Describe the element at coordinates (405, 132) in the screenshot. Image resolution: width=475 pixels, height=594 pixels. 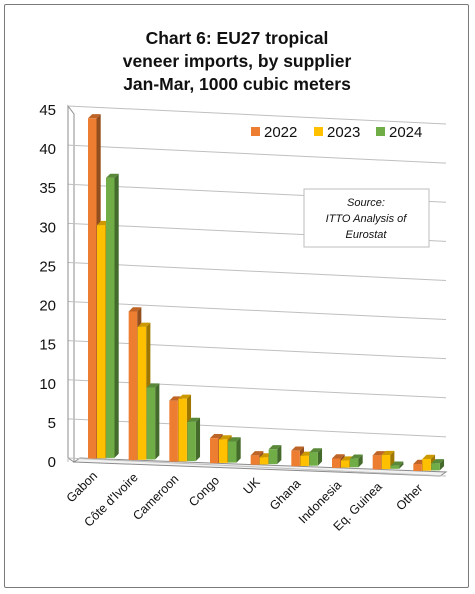
I see `legend-label: 2024` at that location.